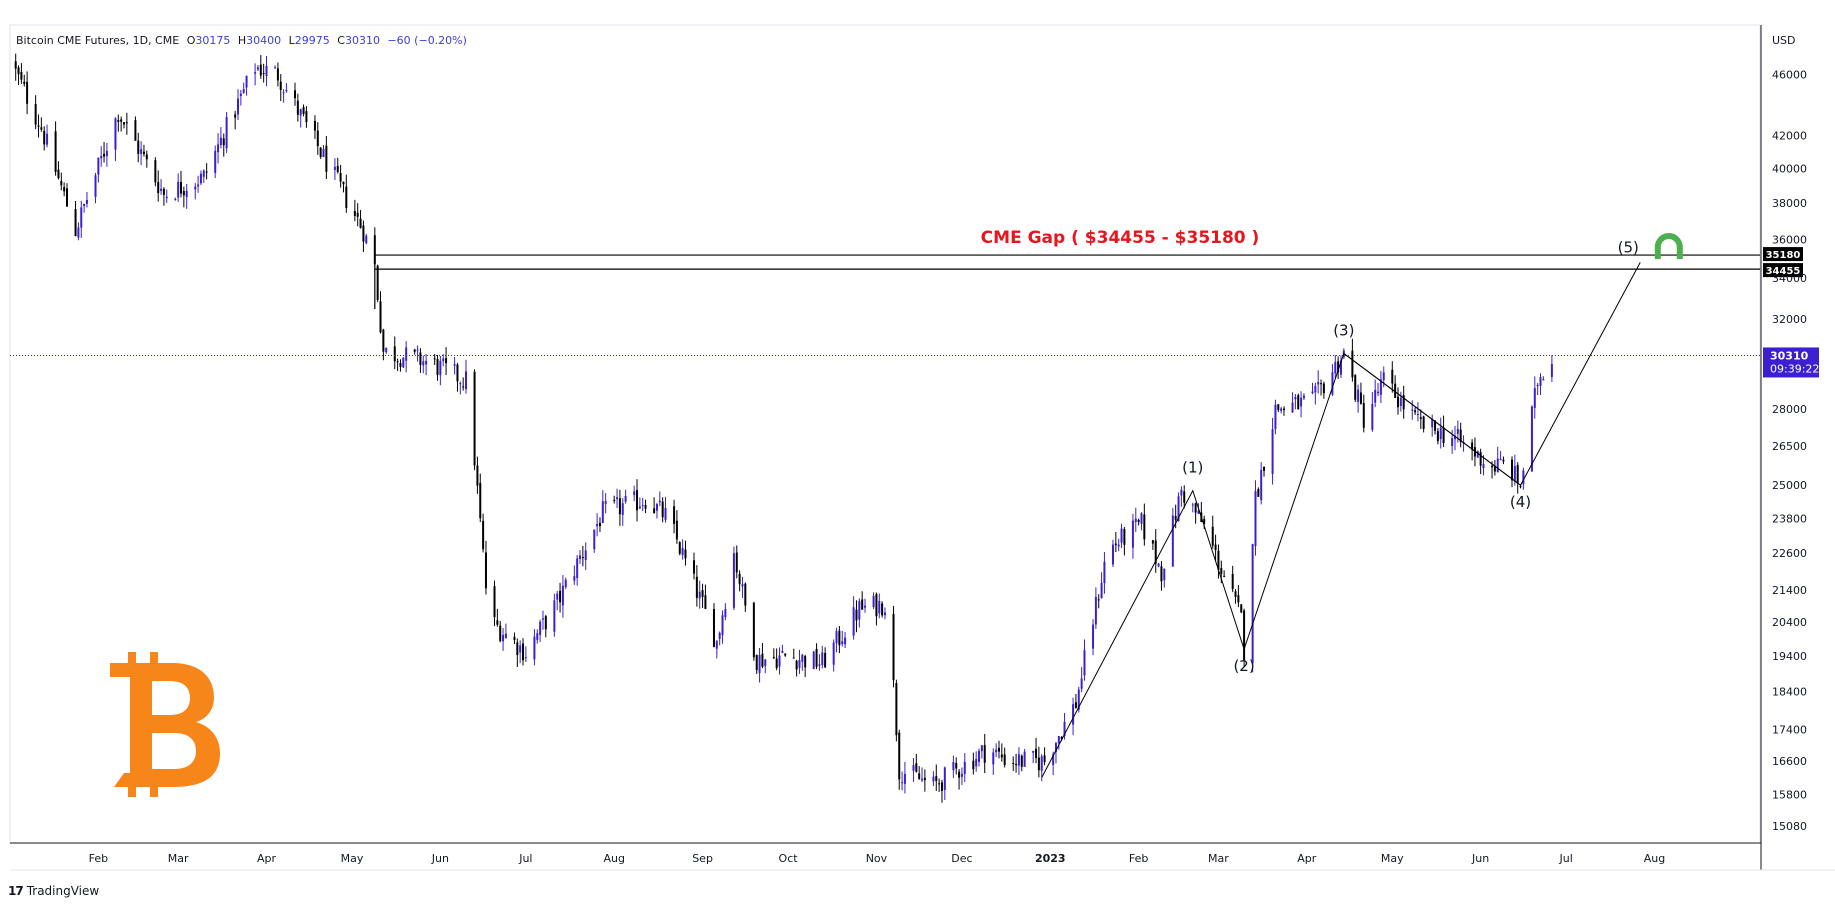 The height and width of the screenshot is (907, 1835). Describe the element at coordinates (1432, 419) in the screenshot. I see `wave-4-trendline` at that location.